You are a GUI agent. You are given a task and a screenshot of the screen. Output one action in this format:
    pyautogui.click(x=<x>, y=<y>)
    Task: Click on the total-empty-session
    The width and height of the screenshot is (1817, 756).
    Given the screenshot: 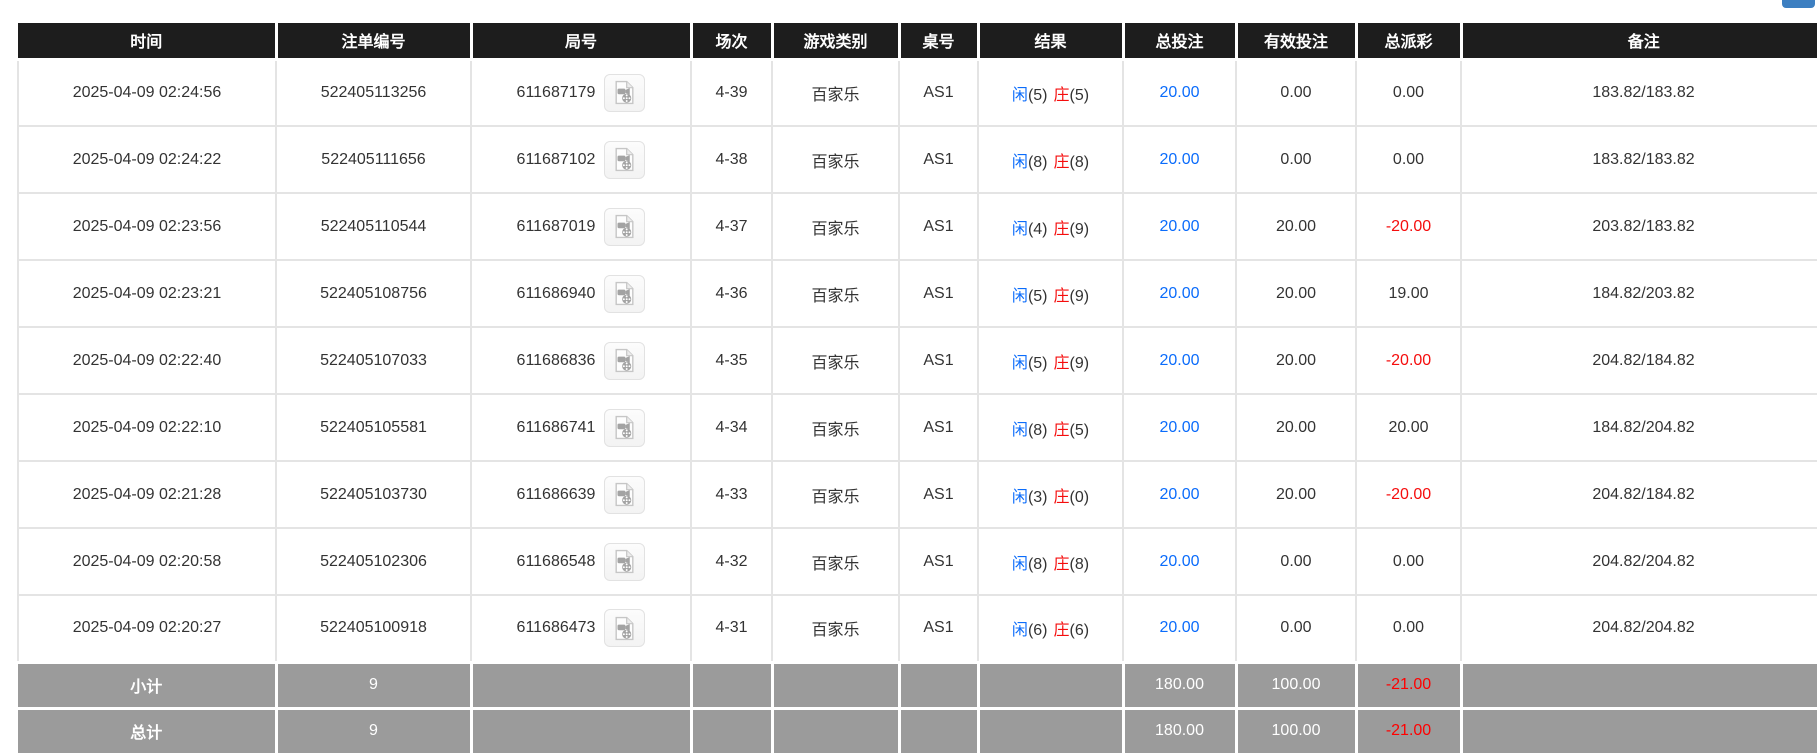 What is the action you would take?
    pyautogui.click(x=732, y=731)
    